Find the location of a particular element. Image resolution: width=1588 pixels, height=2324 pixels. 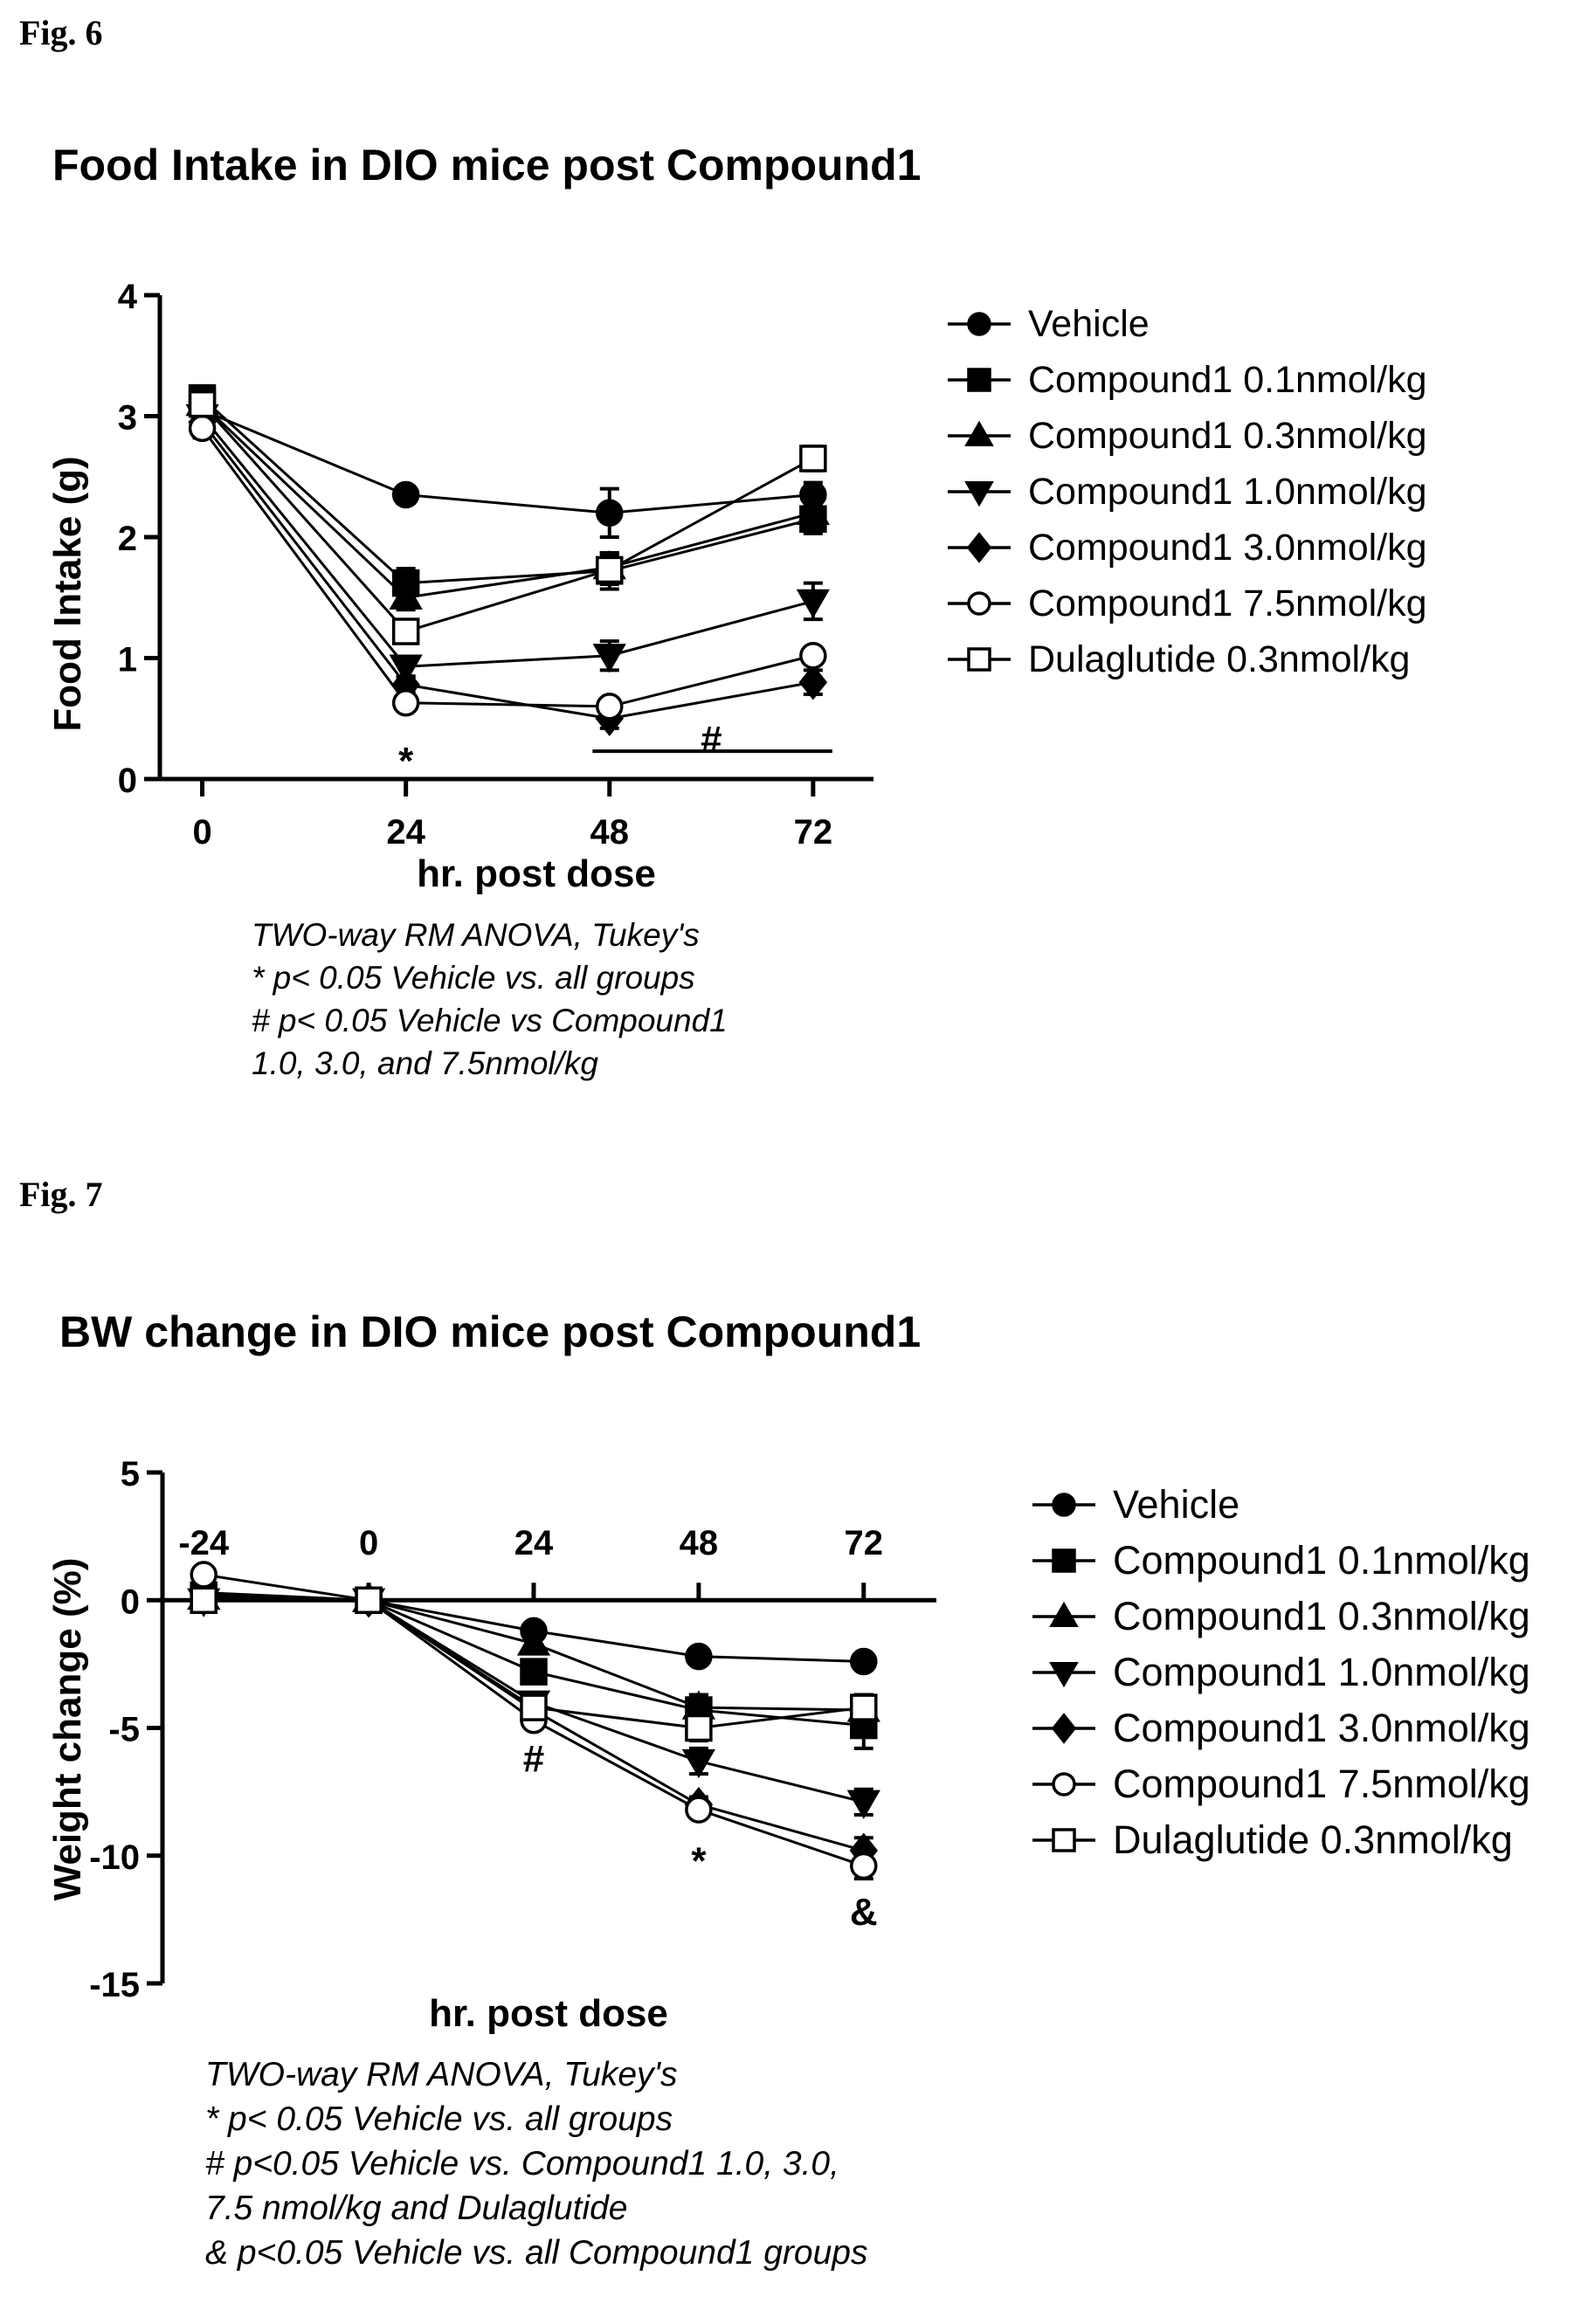

series-compound1-0-1nmol-kg is located at coordinates (507, 492).